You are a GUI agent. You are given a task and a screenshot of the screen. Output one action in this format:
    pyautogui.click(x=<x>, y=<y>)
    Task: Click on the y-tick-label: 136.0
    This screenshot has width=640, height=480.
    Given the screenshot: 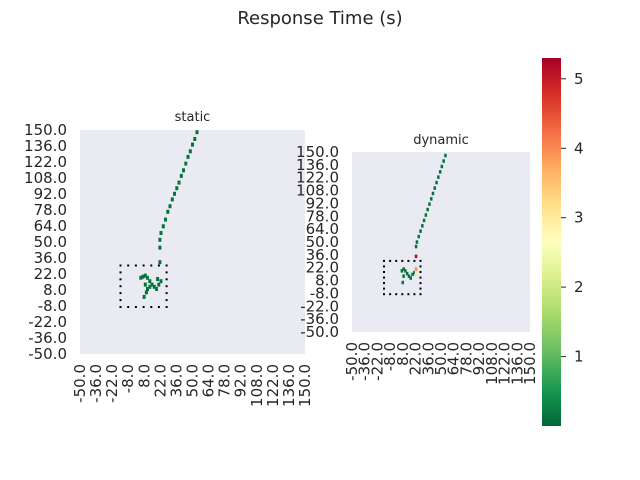 What is the action you would take?
    pyautogui.click(x=45, y=146)
    